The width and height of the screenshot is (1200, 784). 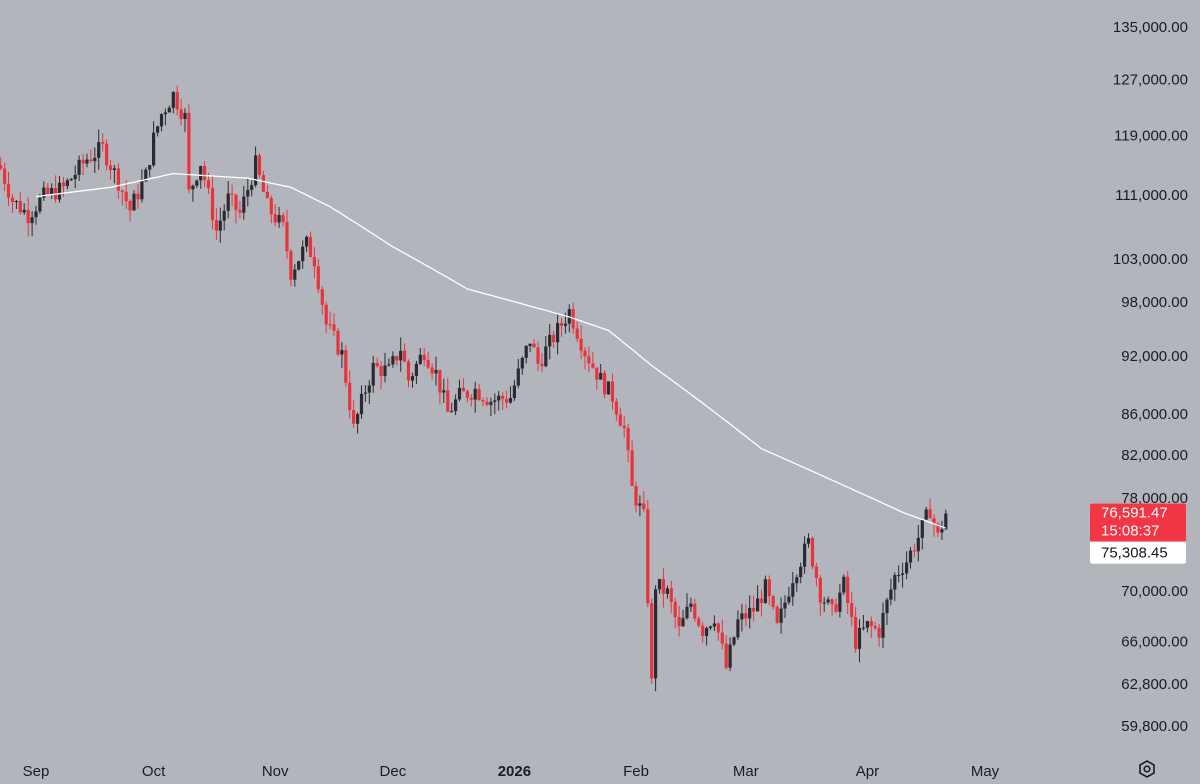 I want to click on price-tick-label: 127,000.00, so click(x=1150, y=79).